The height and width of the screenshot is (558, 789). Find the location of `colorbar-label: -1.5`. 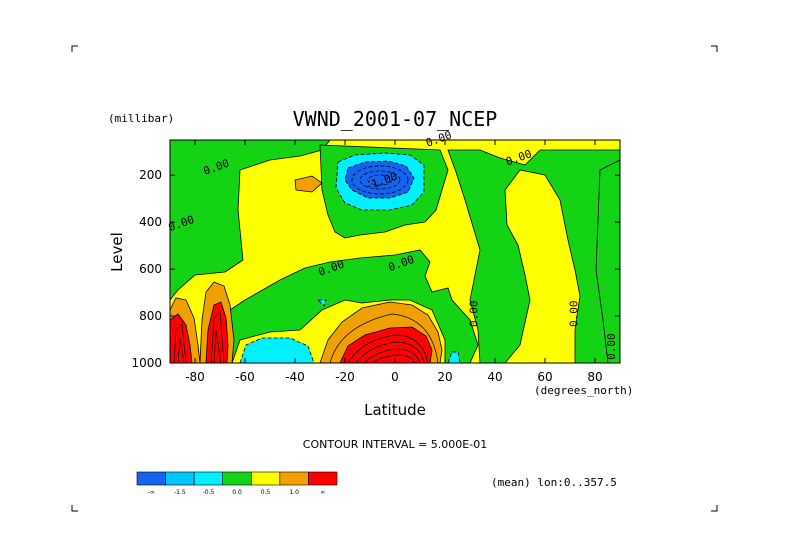

colorbar-label: -1.5 is located at coordinates (180, 492).